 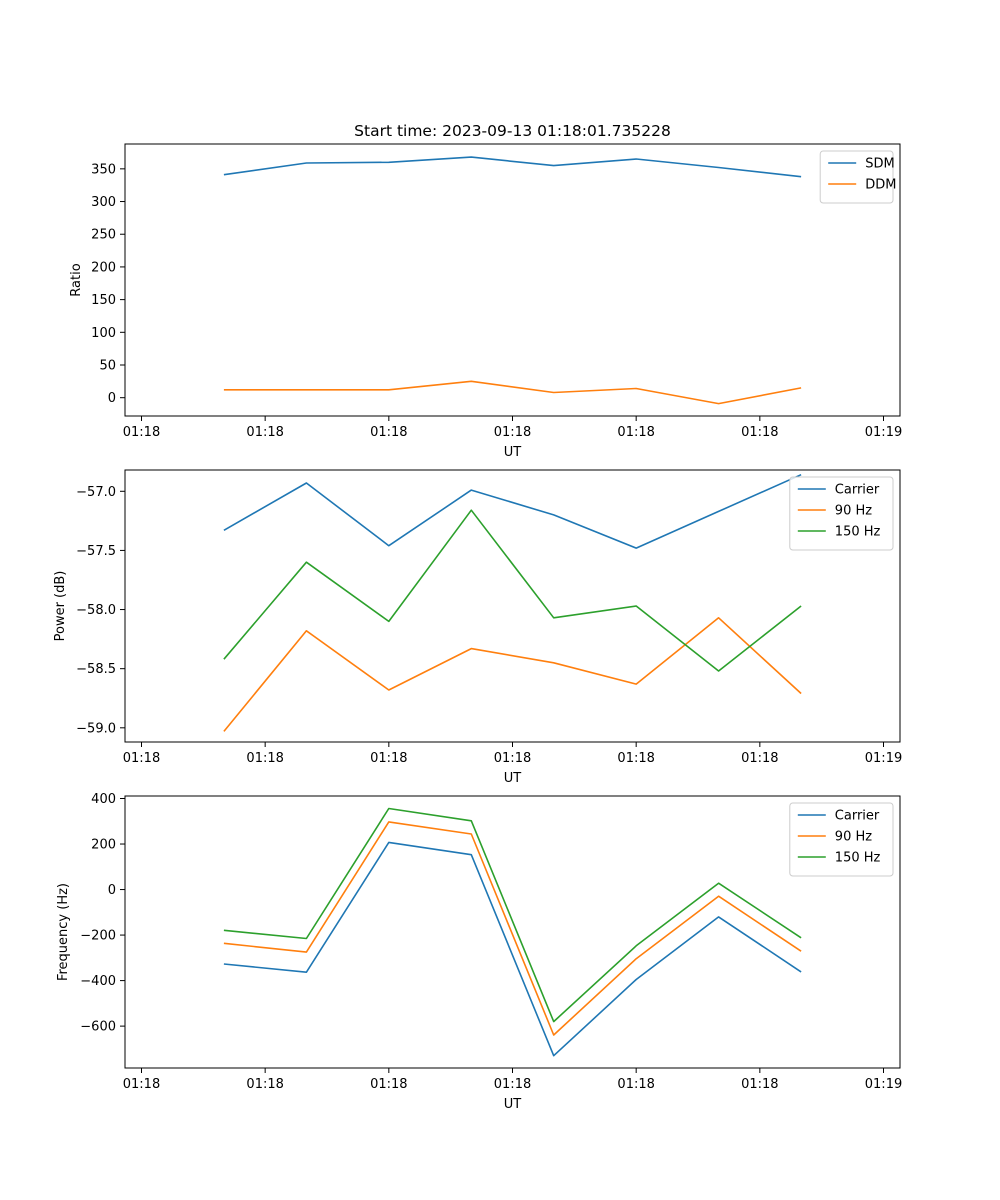 What do you see at coordinates (103, 202) in the screenshot?
I see `y-tick-label: 300` at bounding box center [103, 202].